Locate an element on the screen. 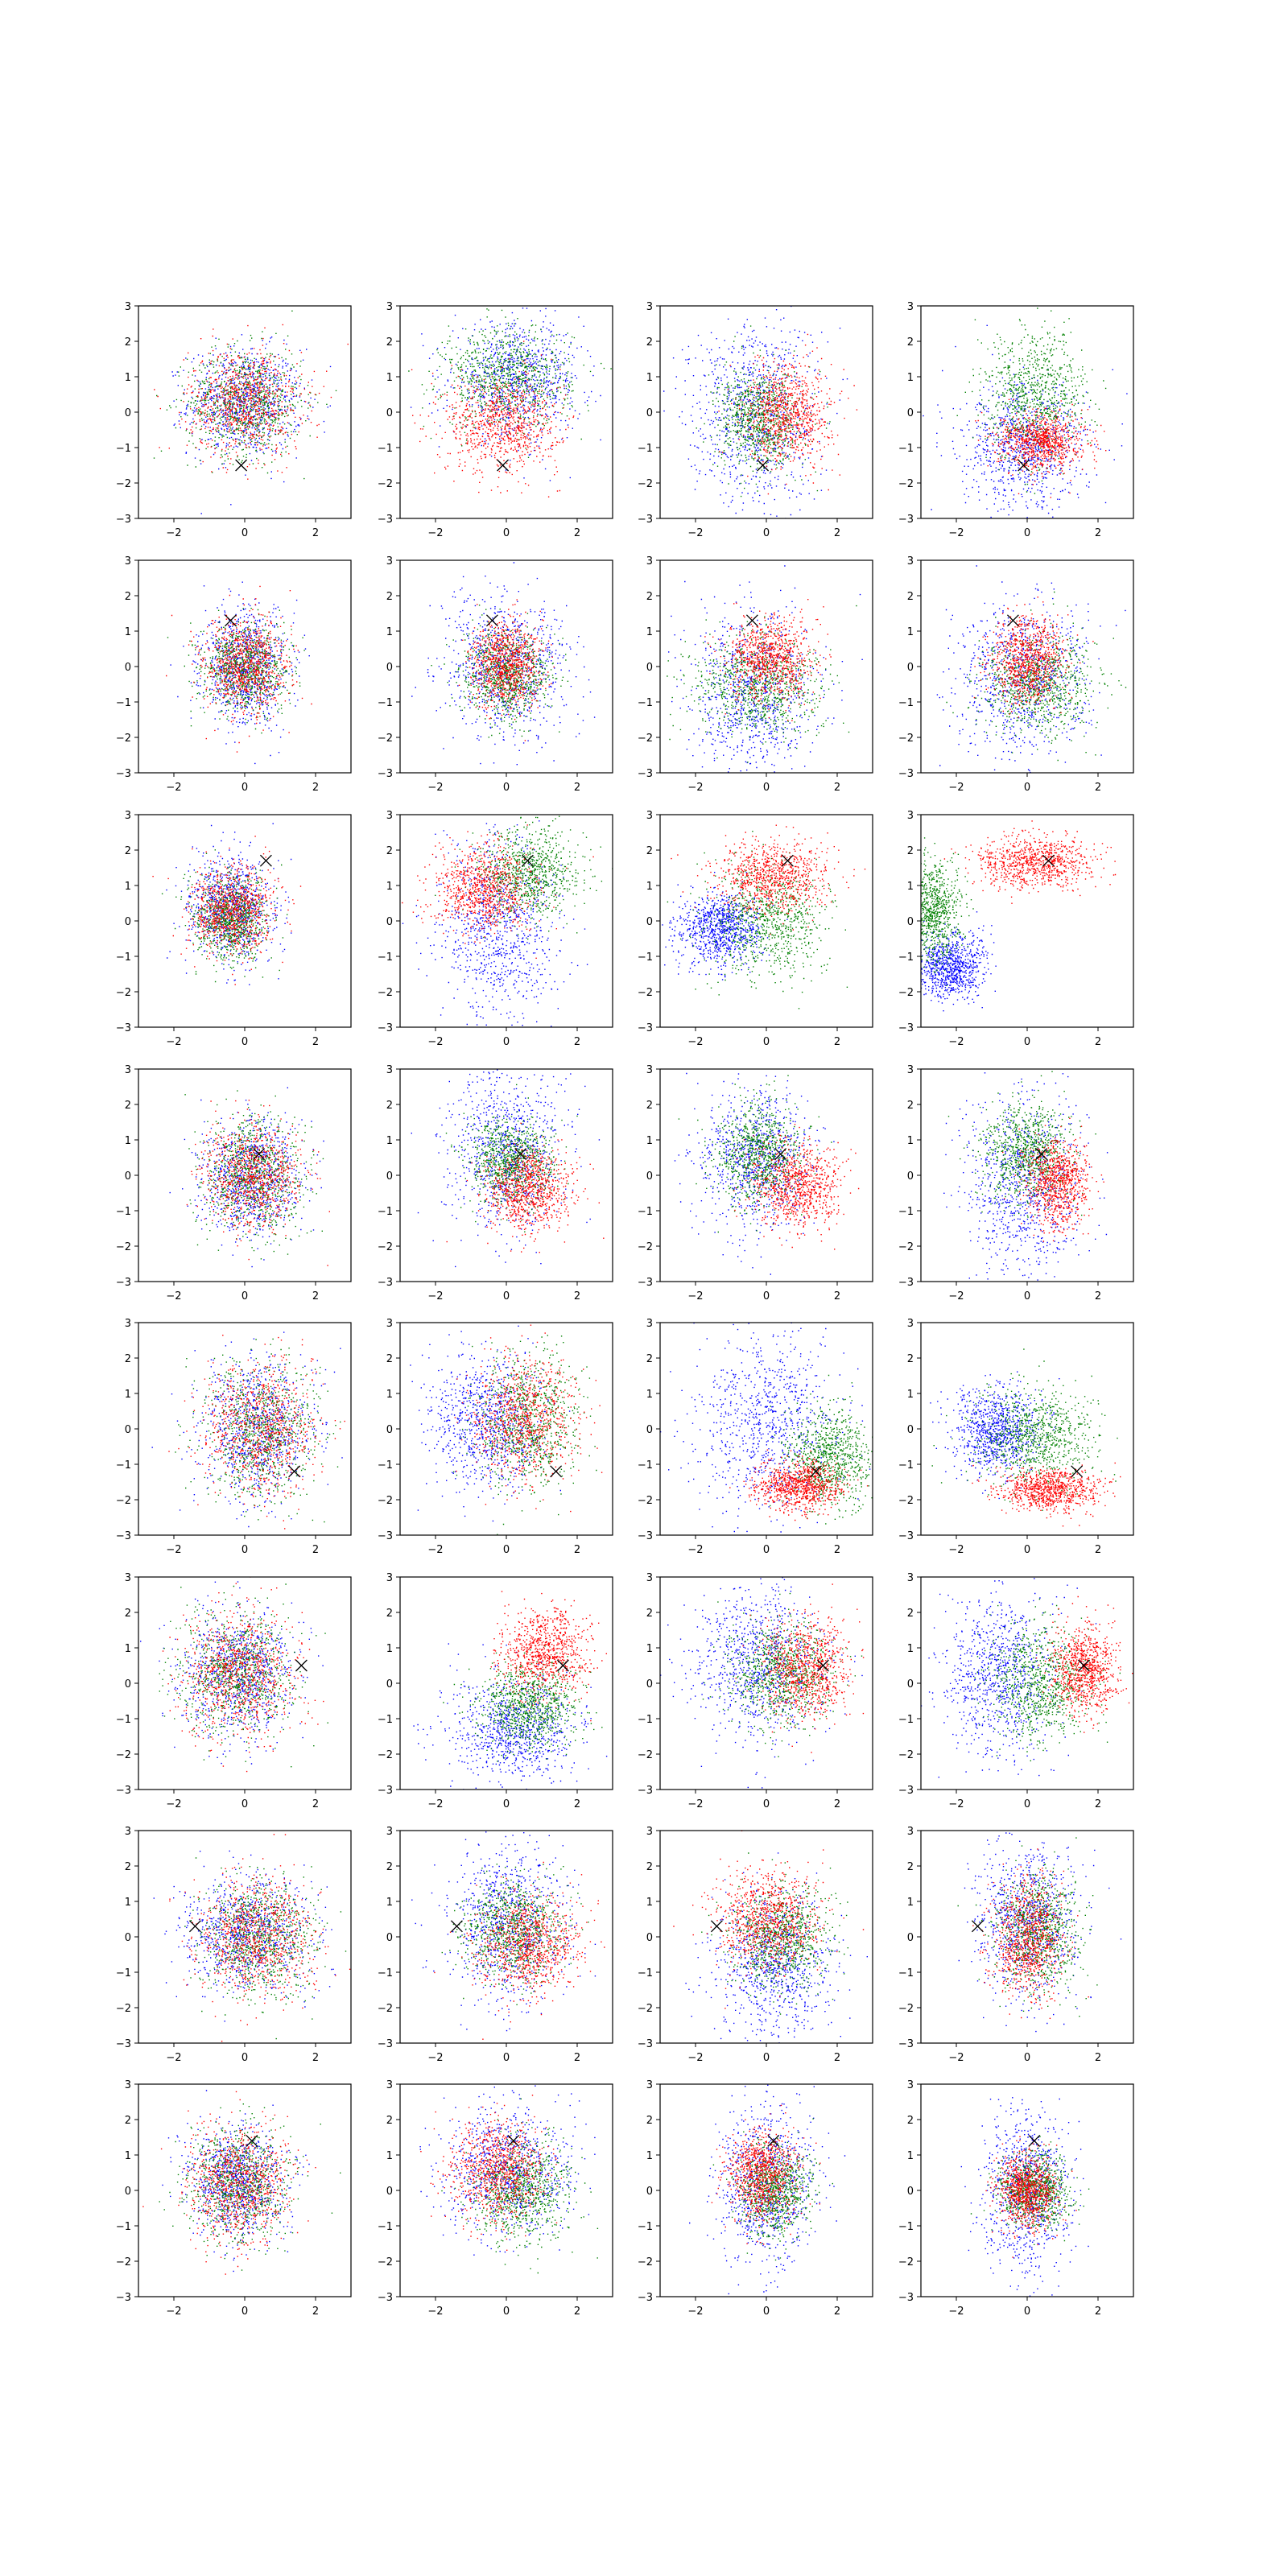 This screenshot has width=1288, height=2576. scatter-points-blue is located at coordinates (755, 412).